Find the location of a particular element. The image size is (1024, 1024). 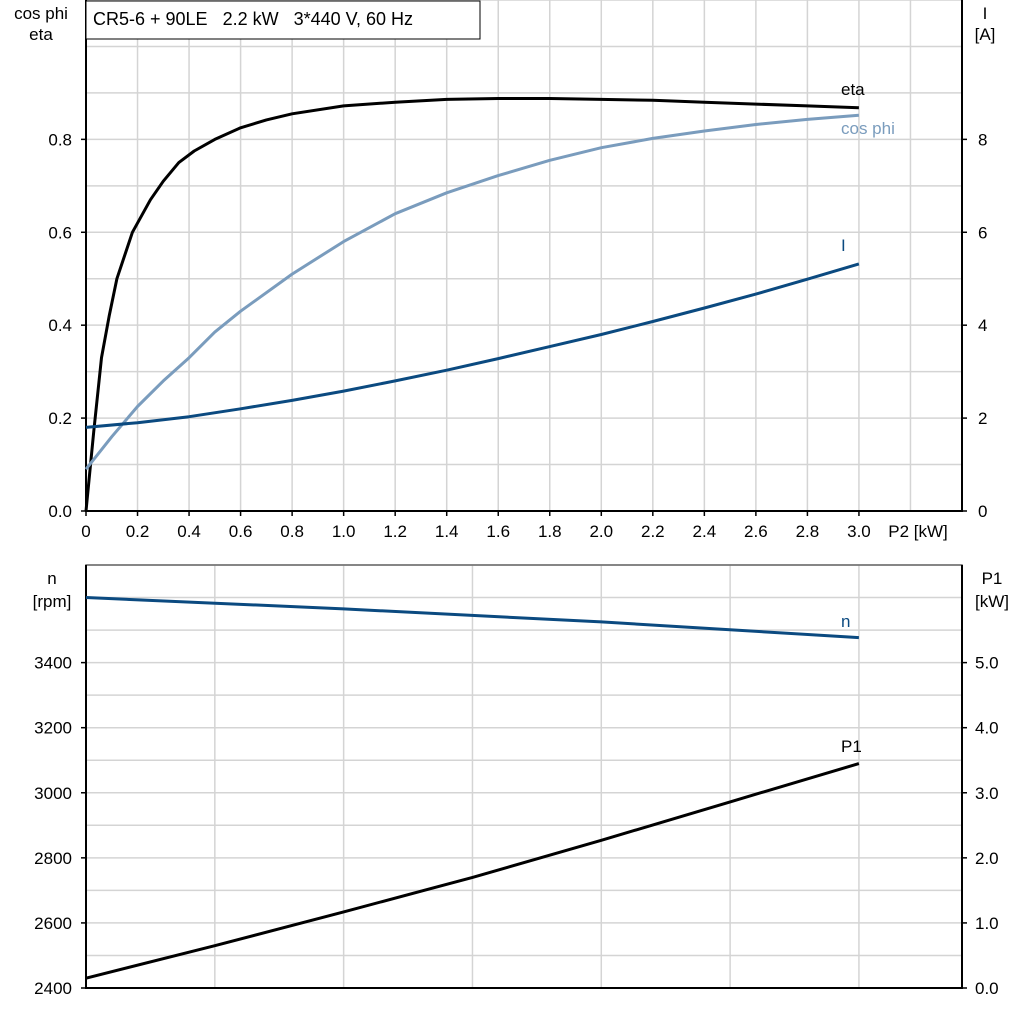

series-label-n: n is located at coordinates (845, 621).